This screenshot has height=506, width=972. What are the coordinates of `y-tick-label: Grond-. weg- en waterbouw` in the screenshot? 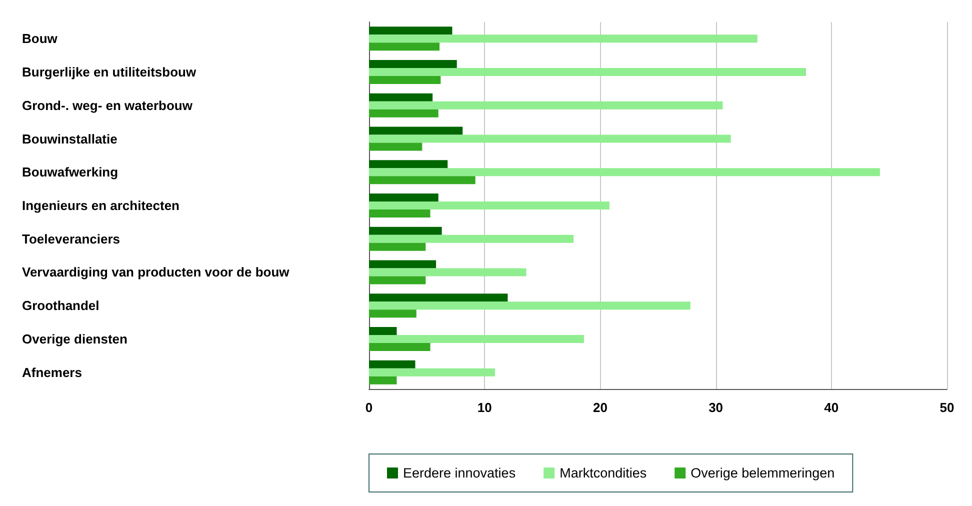 It's located at (108, 105).